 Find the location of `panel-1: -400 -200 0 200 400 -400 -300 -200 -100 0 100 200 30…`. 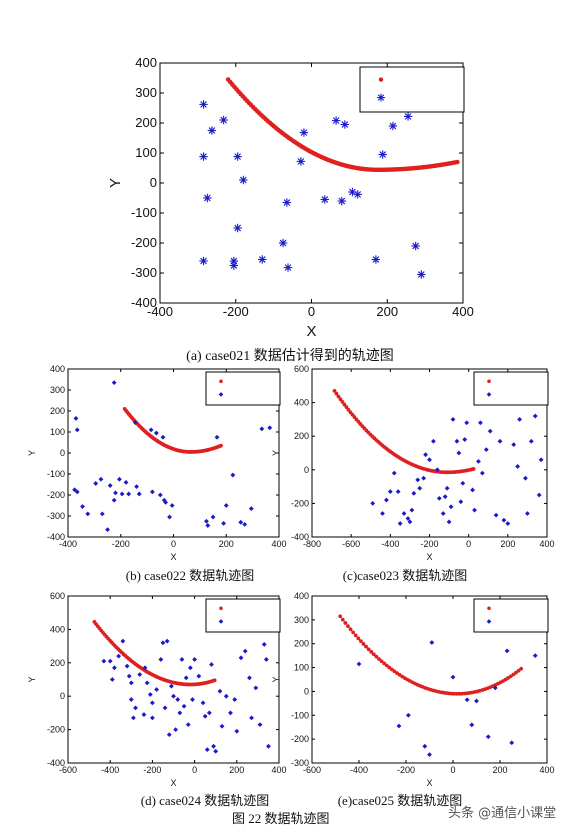

panel-1: -400 -200 0 200 400 -400 -300 -200 -100 0 100 200 30… is located at coordinates (157, 463).